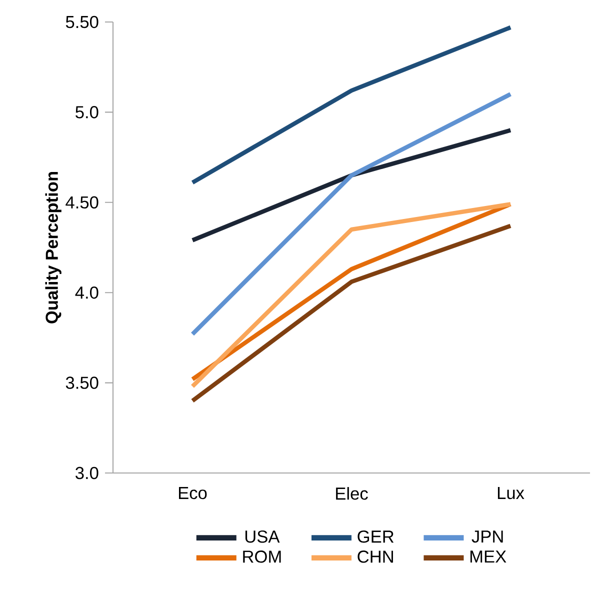 The height and width of the screenshot is (592, 598). Describe the element at coordinates (53, 248) in the screenshot. I see `y-axis-title: Quality Perception` at that location.